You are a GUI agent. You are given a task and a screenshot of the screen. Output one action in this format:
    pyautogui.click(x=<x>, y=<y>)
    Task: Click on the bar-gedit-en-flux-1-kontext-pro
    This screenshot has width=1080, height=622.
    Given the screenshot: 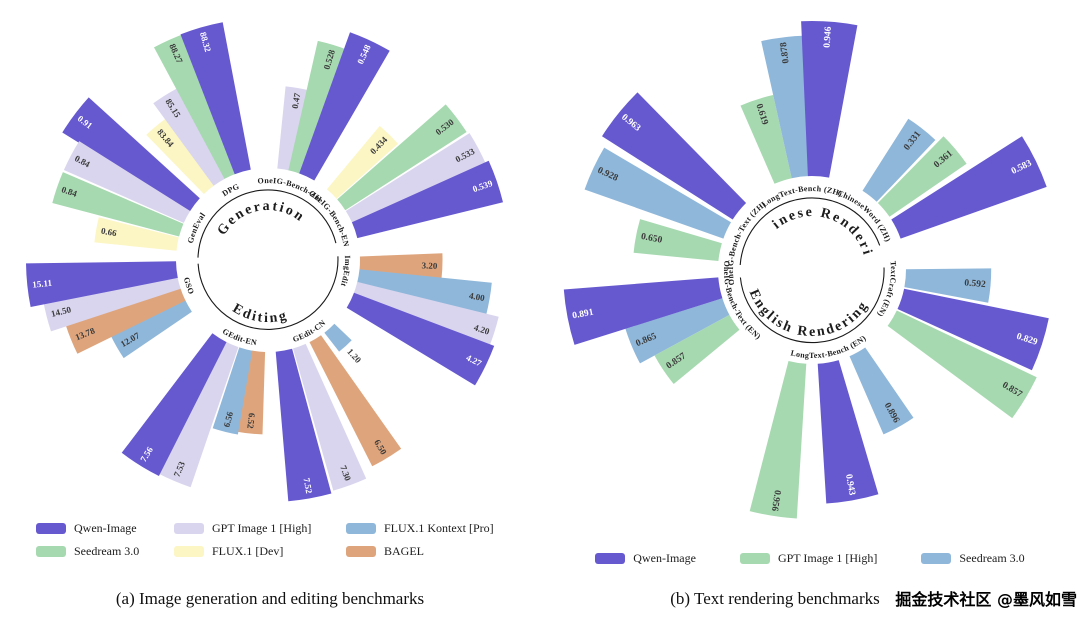 What is the action you would take?
    pyautogui.click(x=232, y=391)
    